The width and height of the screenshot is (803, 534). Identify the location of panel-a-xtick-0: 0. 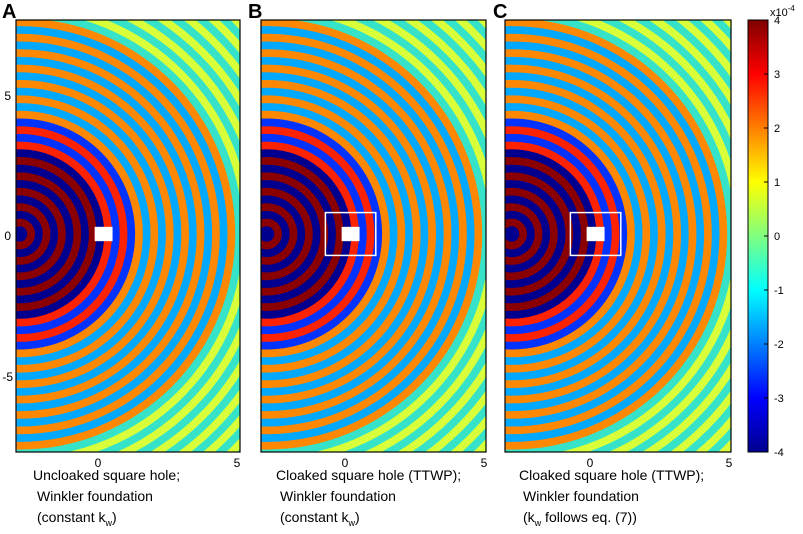
(98, 463).